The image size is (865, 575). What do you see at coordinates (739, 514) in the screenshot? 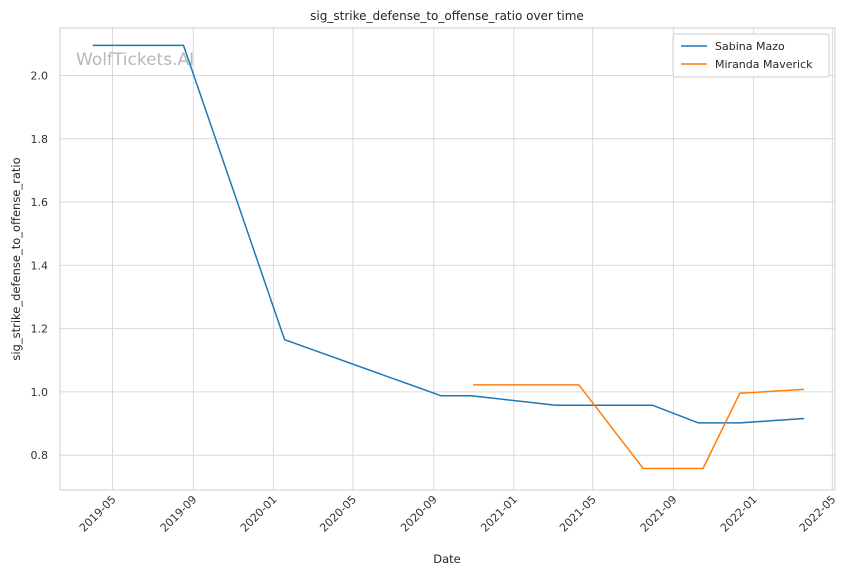
I see `x-tick-label: 2022-01` at bounding box center [739, 514].